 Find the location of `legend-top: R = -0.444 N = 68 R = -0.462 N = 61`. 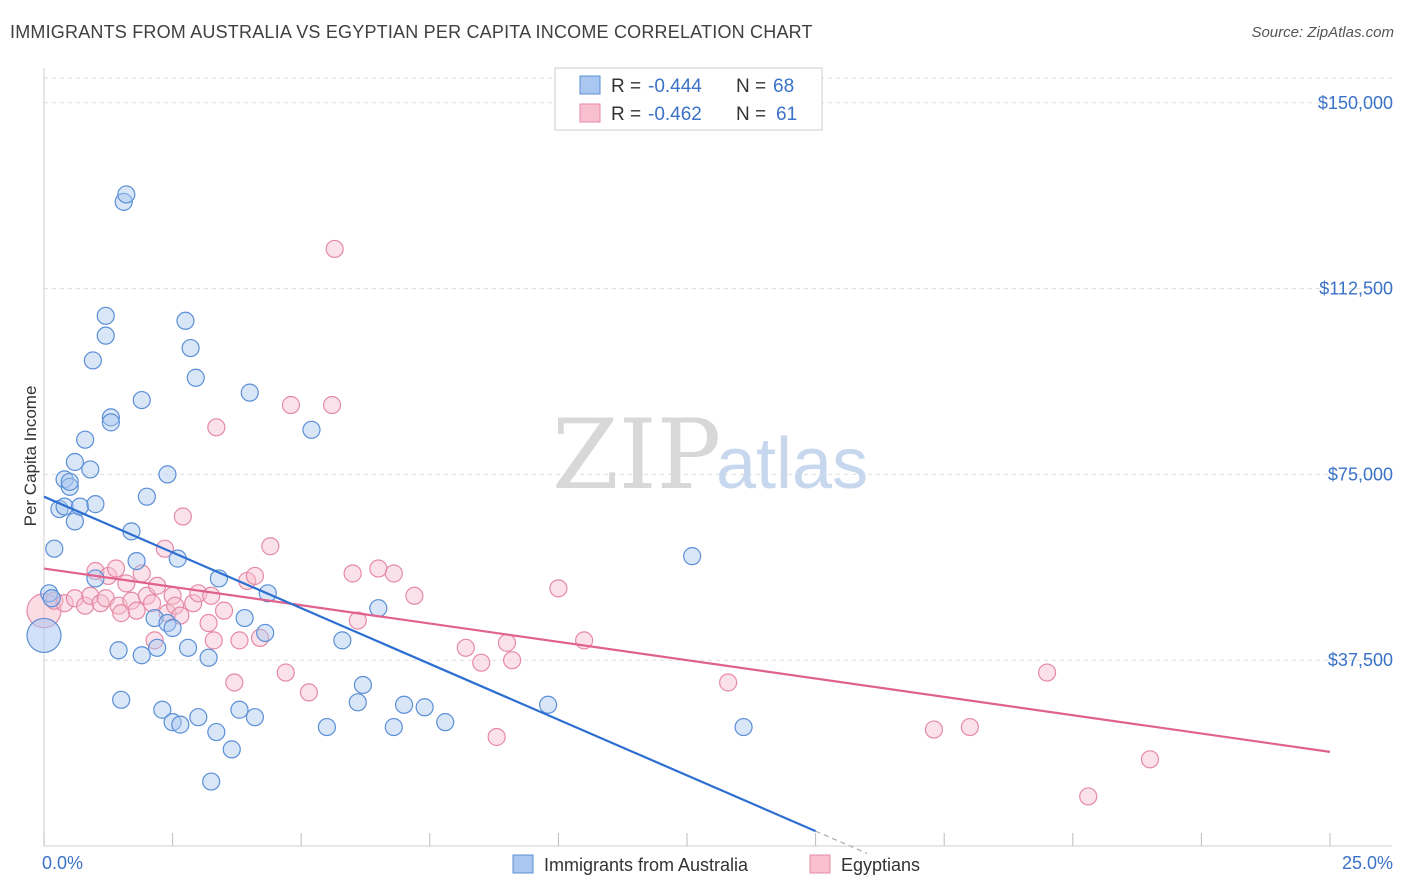

legend-top: R = -0.444 N = 68 R = -0.462 N = 61 is located at coordinates (688, 99).